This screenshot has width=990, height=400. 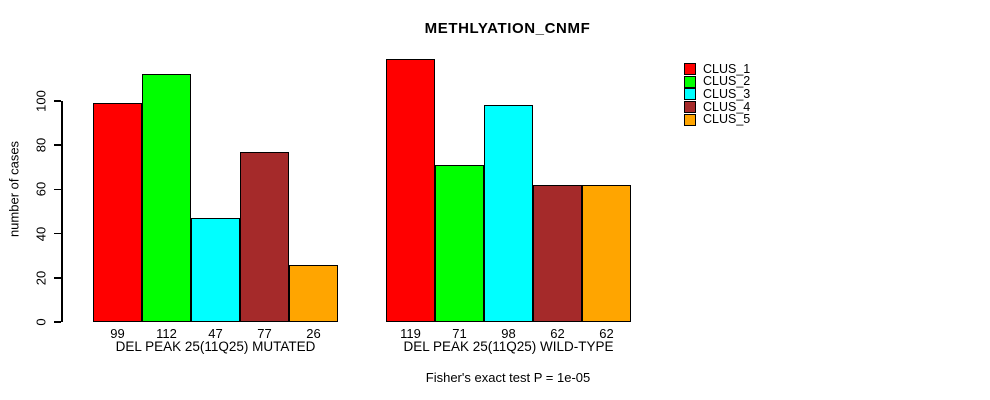 I want to click on bar-value-label: 99, so click(x=117, y=333).